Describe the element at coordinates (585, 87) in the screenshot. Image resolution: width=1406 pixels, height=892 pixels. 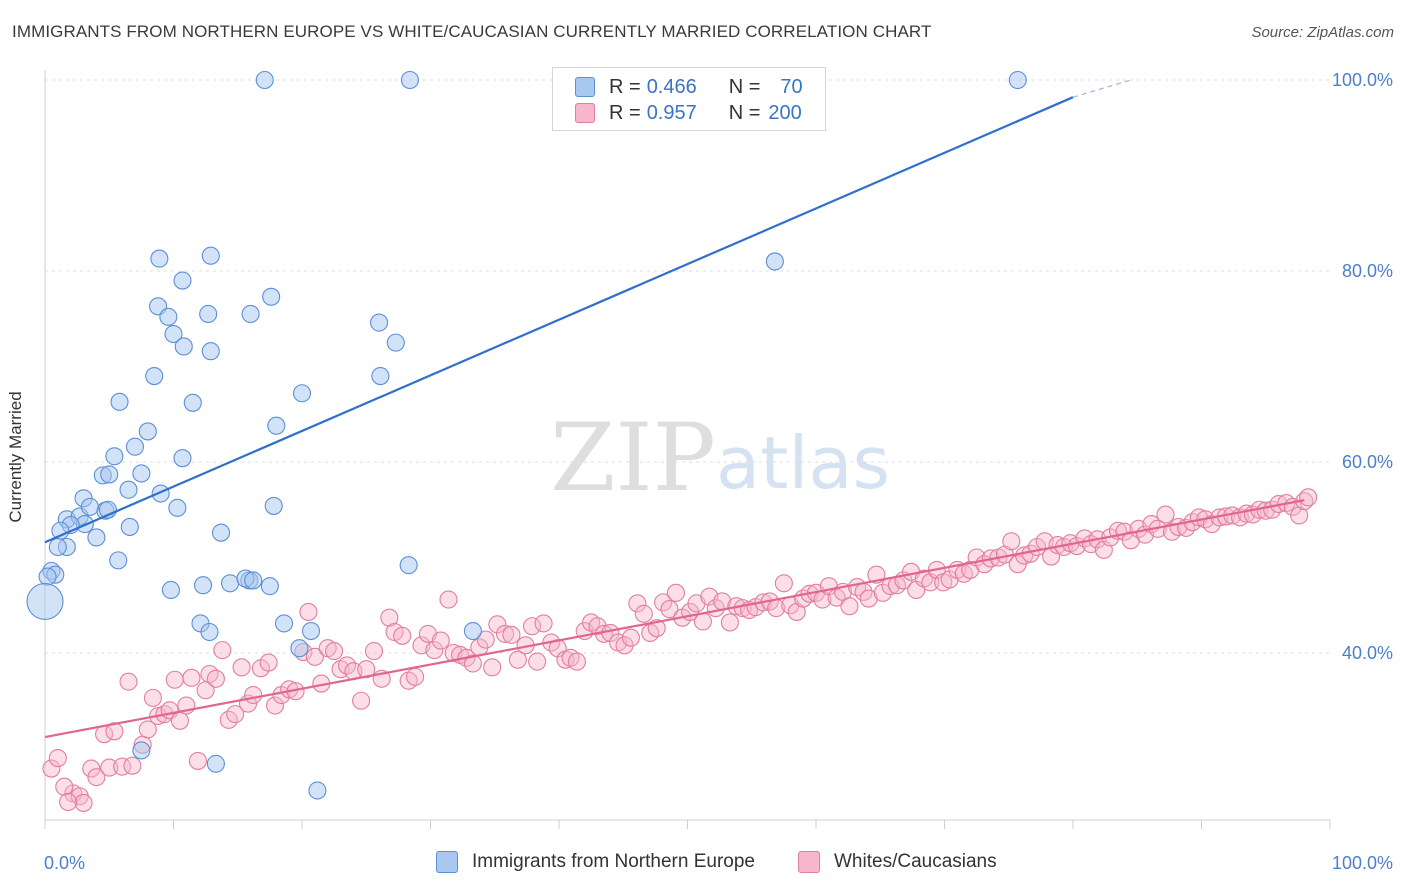
I see `legend-swatch-immigrants` at that location.